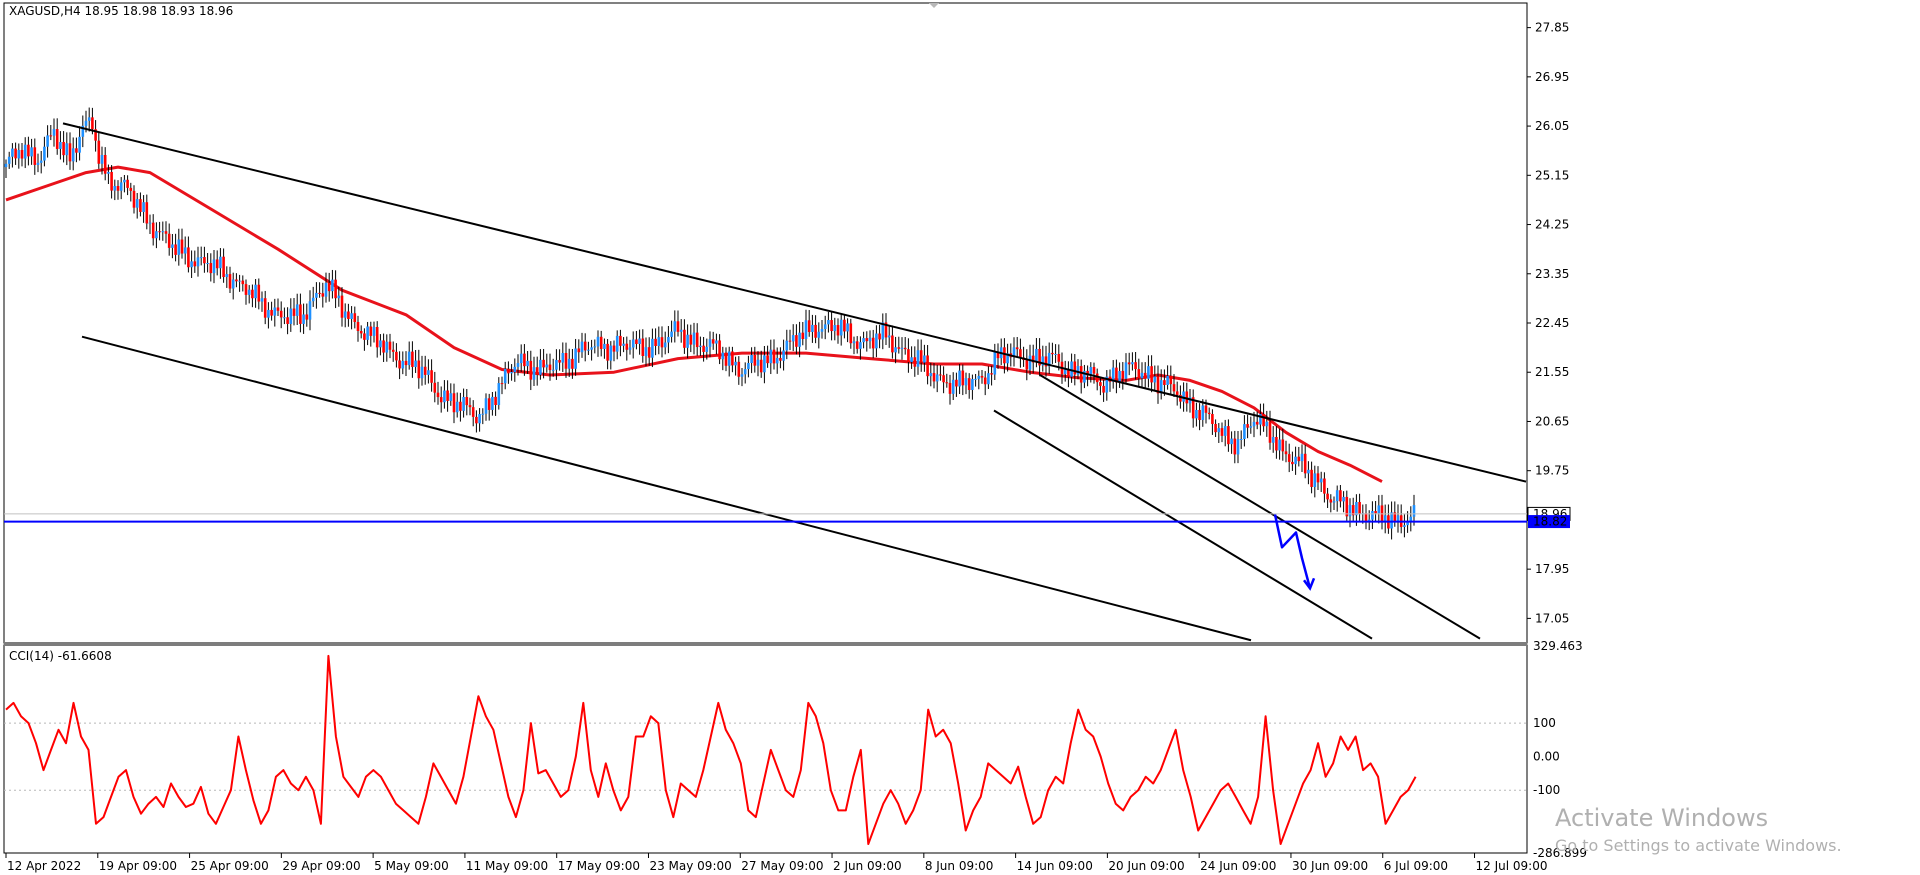 This screenshot has width=1920, height=875. I want to click on time-tick-label: 19 Apr 09:00, so click(138, 866).